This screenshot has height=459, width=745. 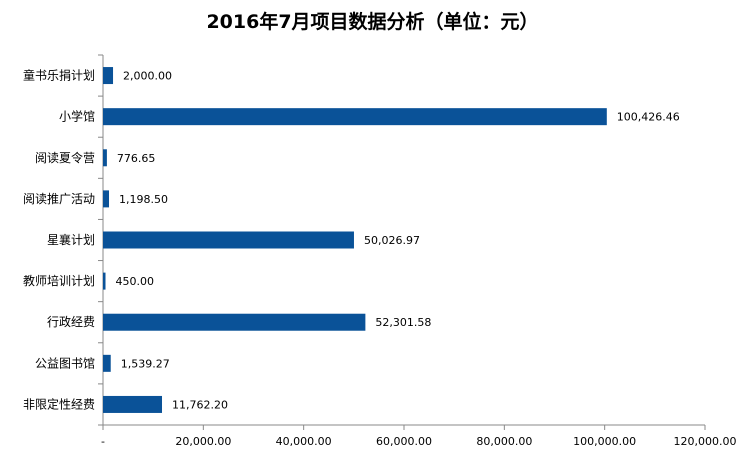 I want to click on data-label: 50,026.97, so click(x=392, y=240).